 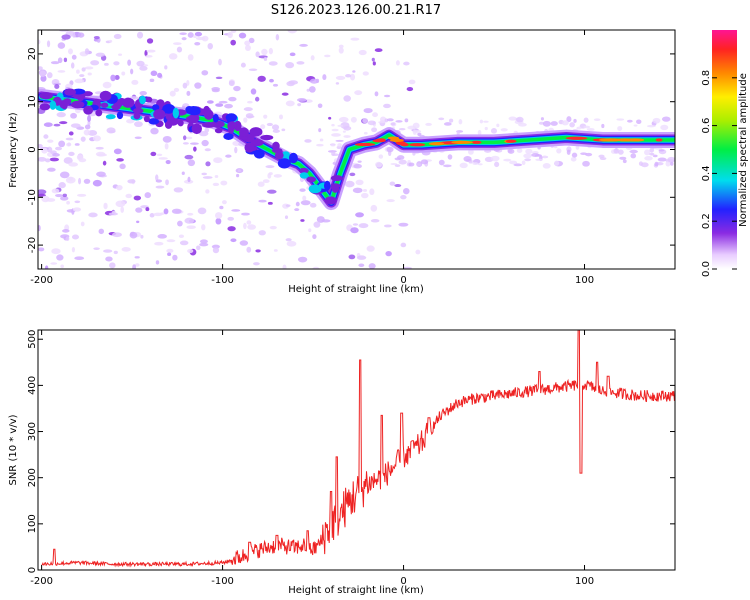 What do you see at coordinates (222, 280) in the screenshot?
I see `spectrogram-x-tick-label: -100` at bounding box center [222, 280].